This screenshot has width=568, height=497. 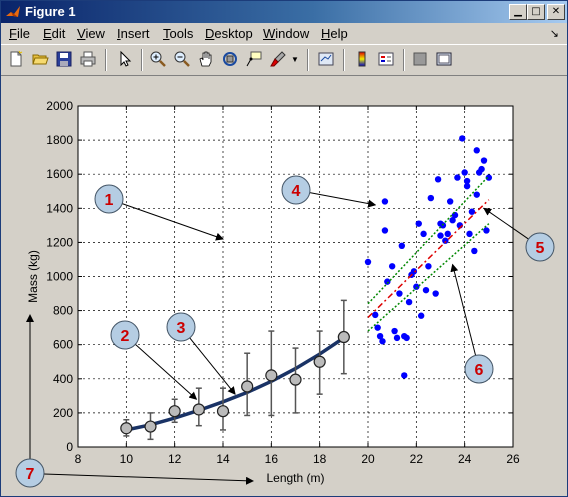 I want to click on rotate-3d-icon, so click(x=230, y=59).